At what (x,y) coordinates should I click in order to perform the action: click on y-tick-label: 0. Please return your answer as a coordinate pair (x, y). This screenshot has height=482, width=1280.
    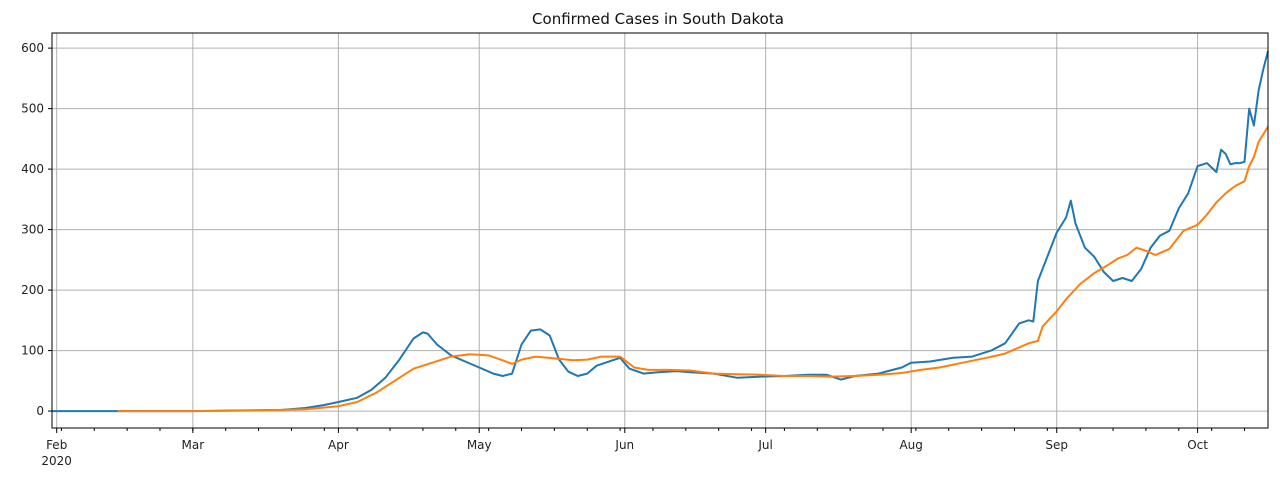
    Looking at the image, I should click on (40, 411).